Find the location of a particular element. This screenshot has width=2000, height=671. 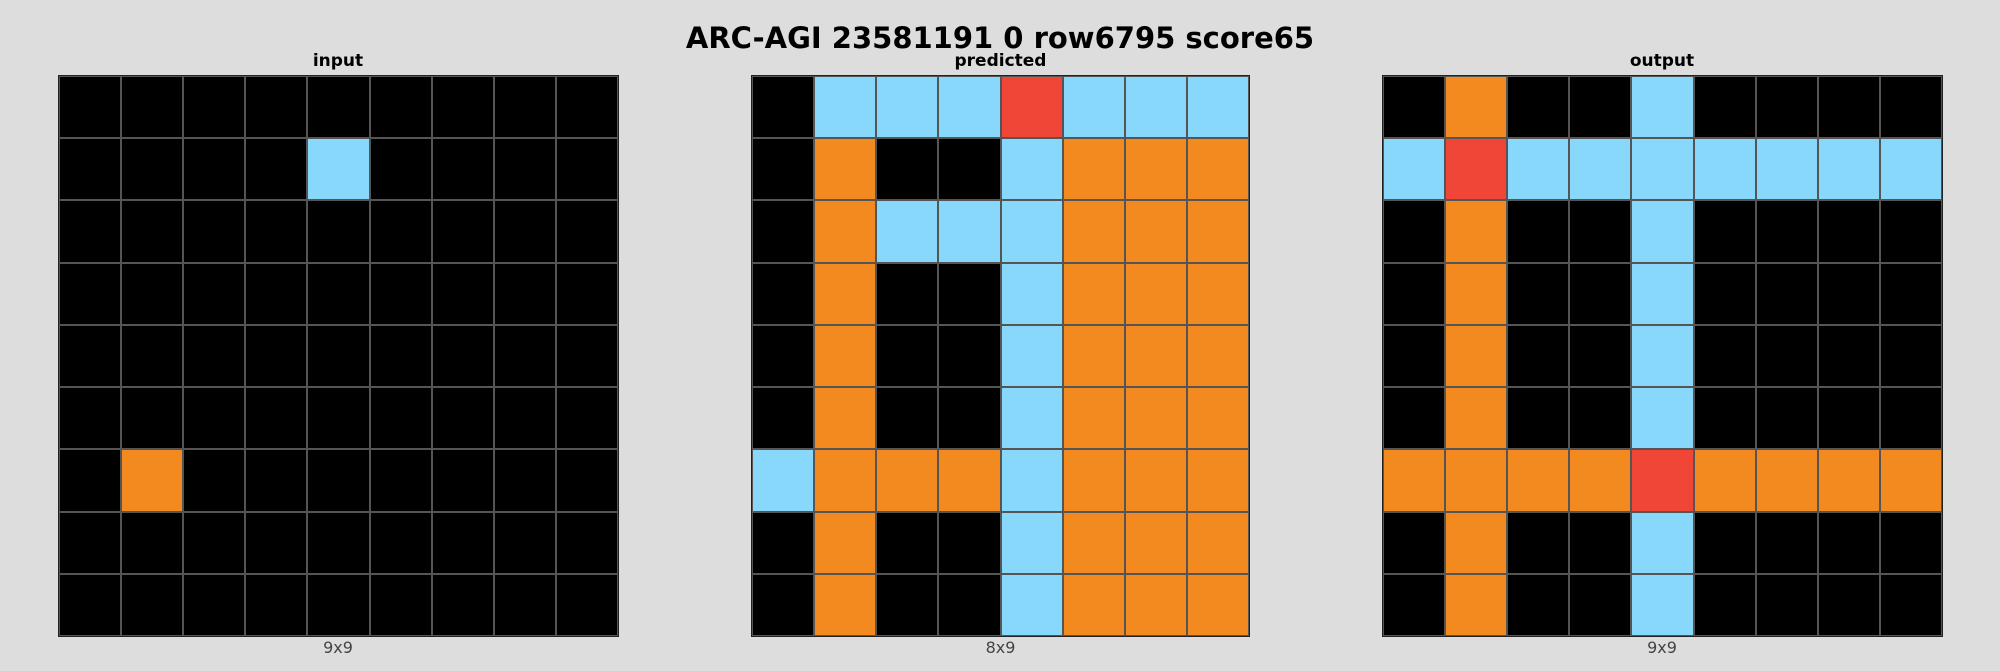

grid-dims-output: 9x9 is located at coordinates (1662, 647).